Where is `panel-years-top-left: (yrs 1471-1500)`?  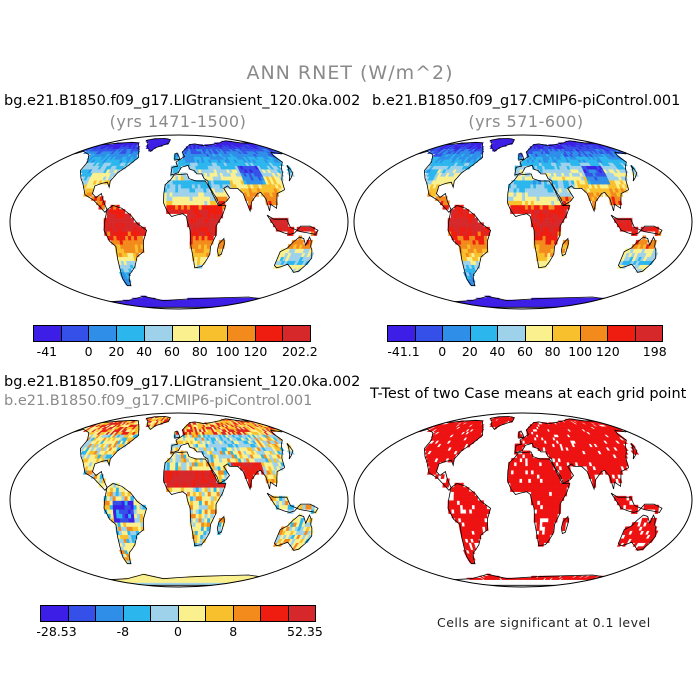 panel-years-top-left: (yrs 1471-1500) is located at coordinates (178, 121).